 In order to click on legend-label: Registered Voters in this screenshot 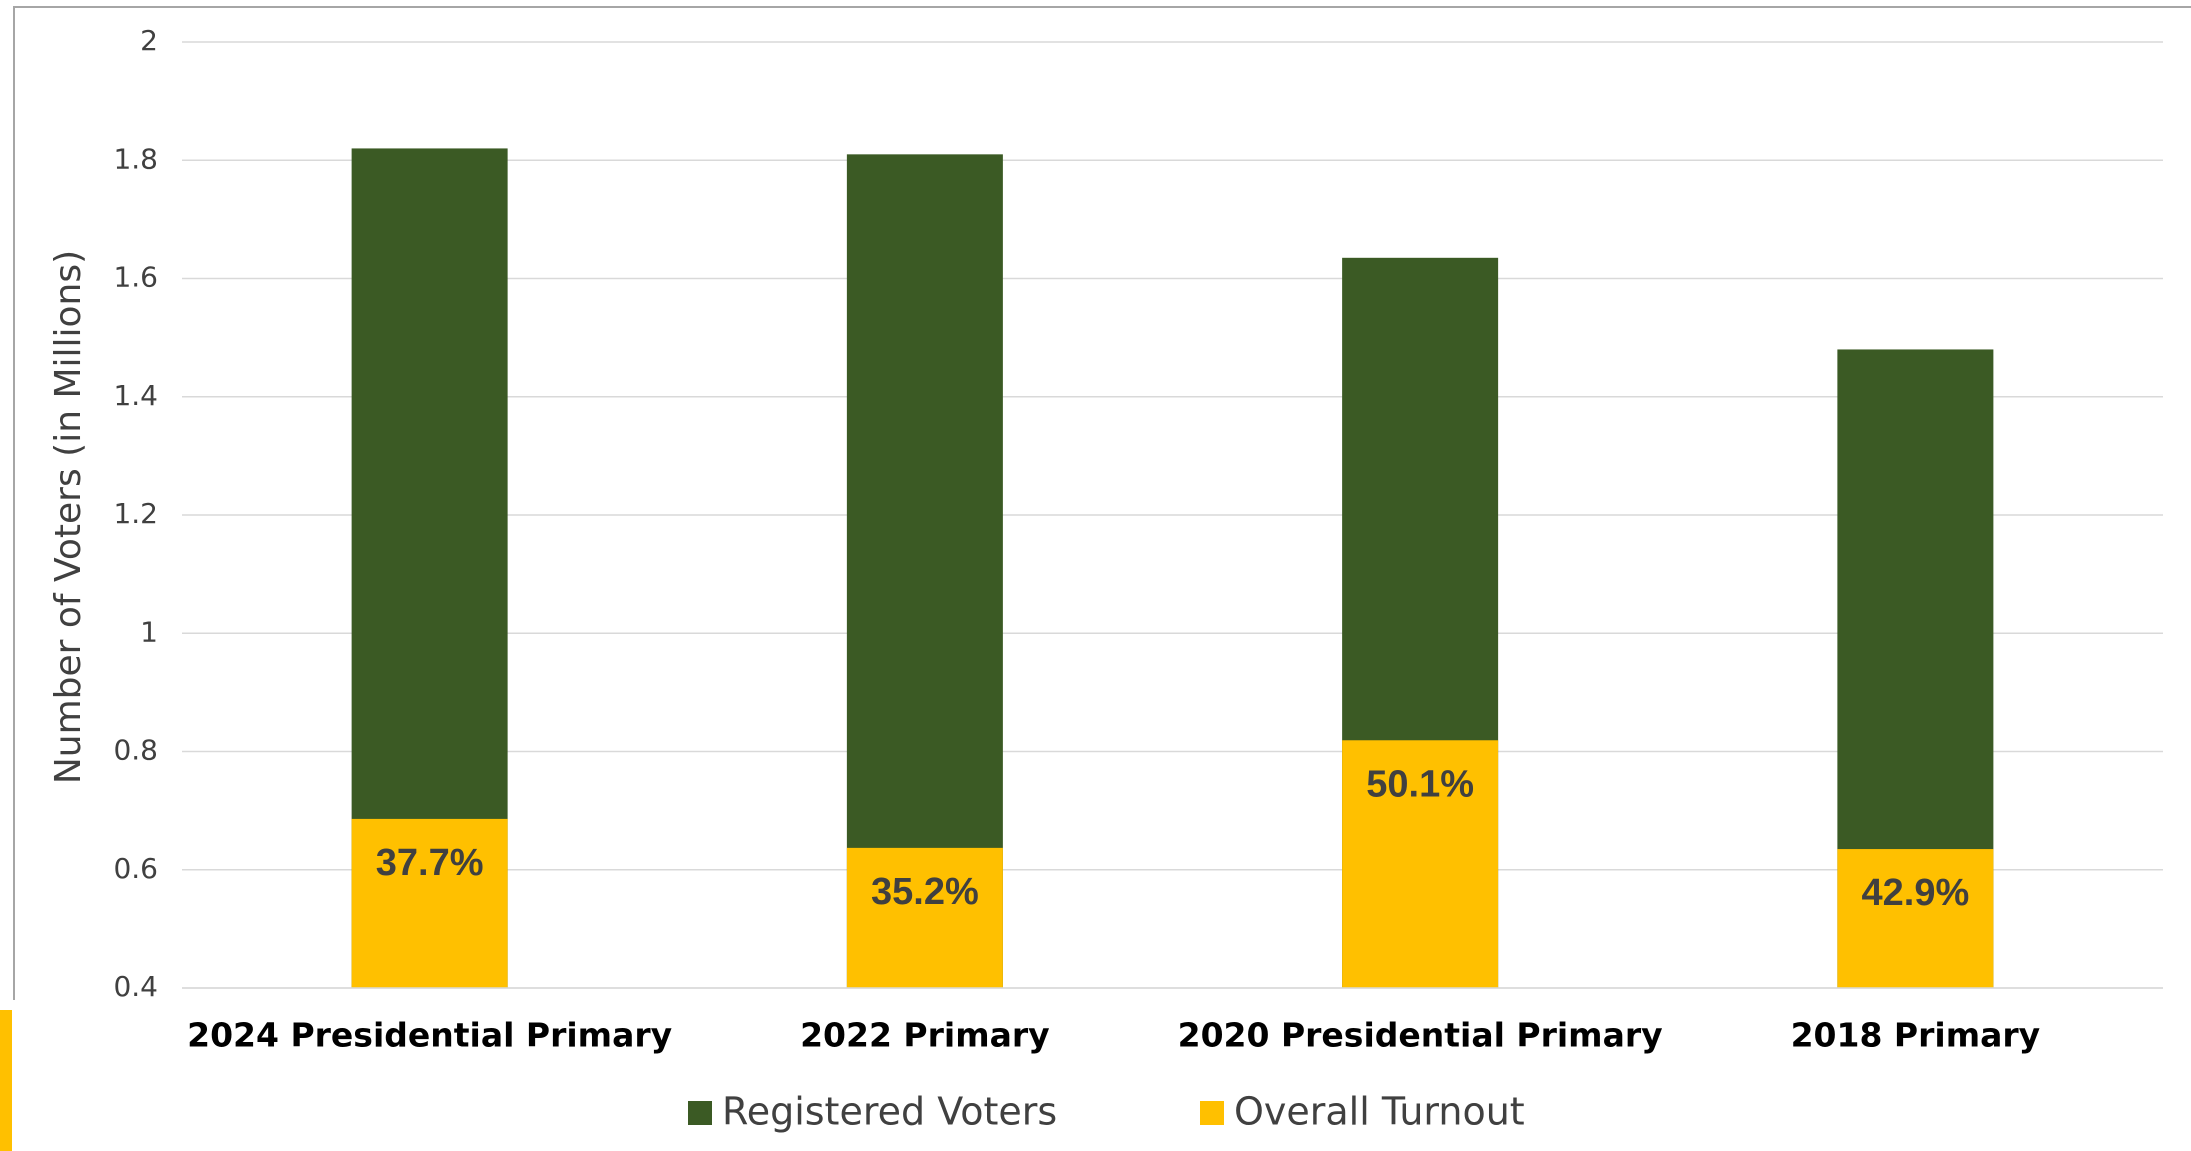, I will do `click(889, 1112)`.